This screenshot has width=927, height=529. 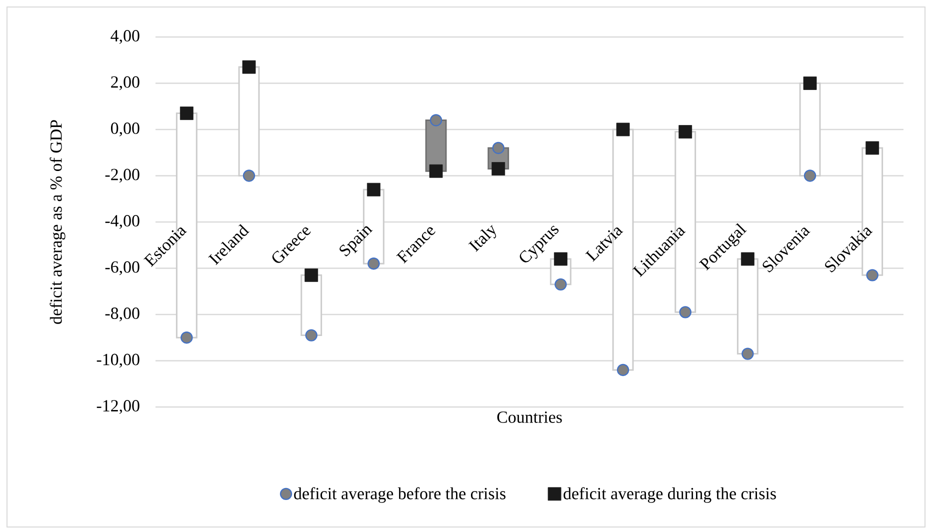 I want to click on x-tick-label: Italy, so click(x=482, y=238).